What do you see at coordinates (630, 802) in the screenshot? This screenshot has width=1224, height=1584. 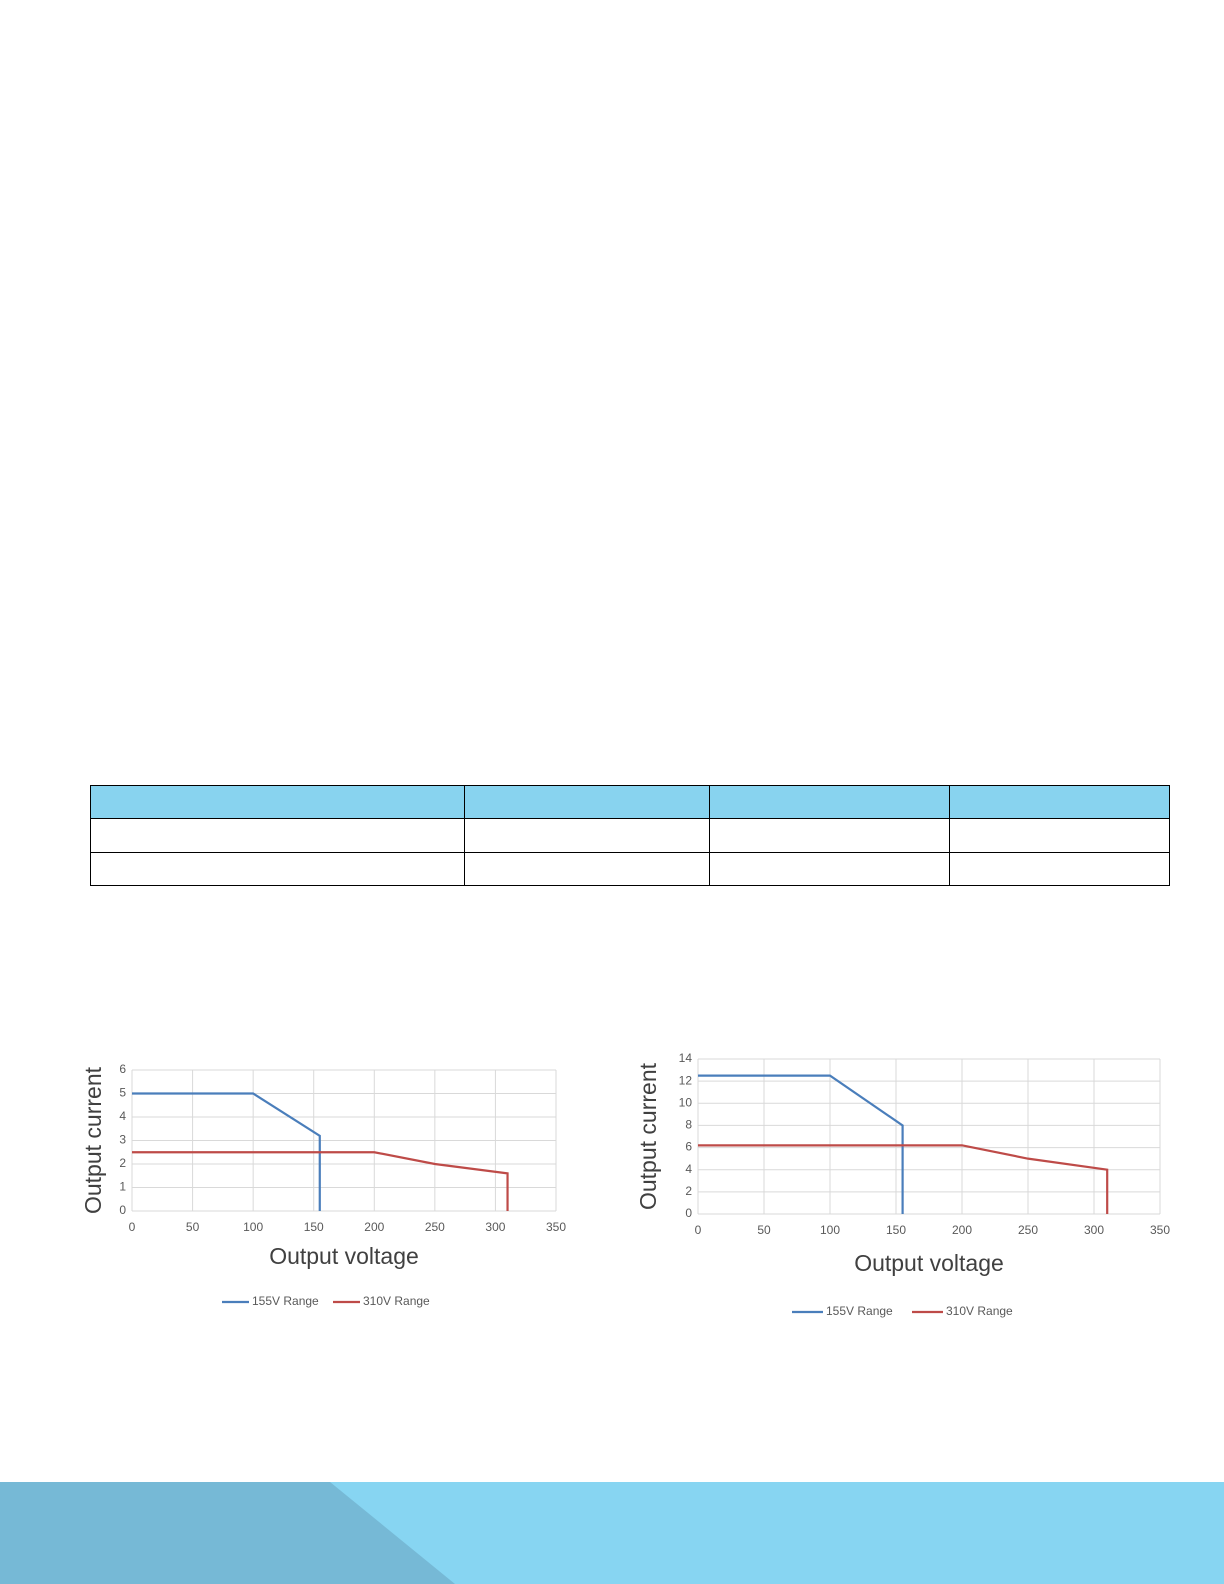 I see `table-header` at bounding box center [630, 802].